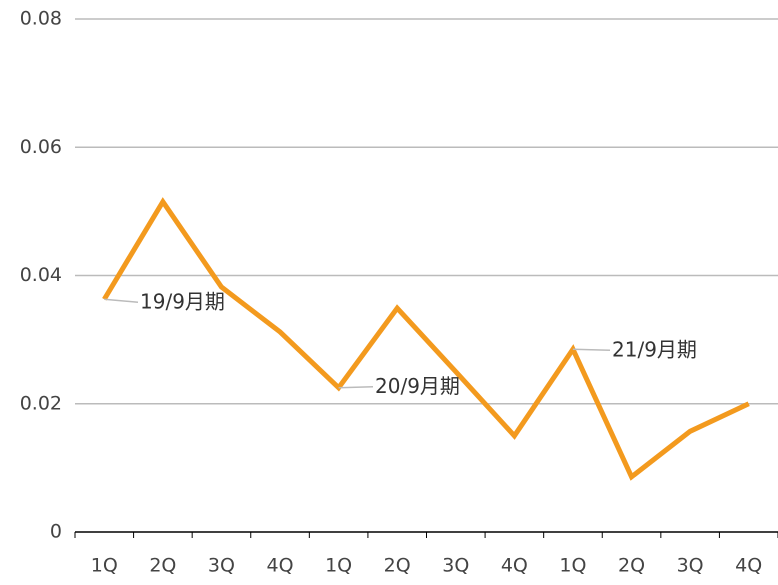 The height and width of the screenshot is (585, 778). Describe the element at coordinates (41, 19) in the screenshot. I see `y-tick-label: 0.08` at that location.